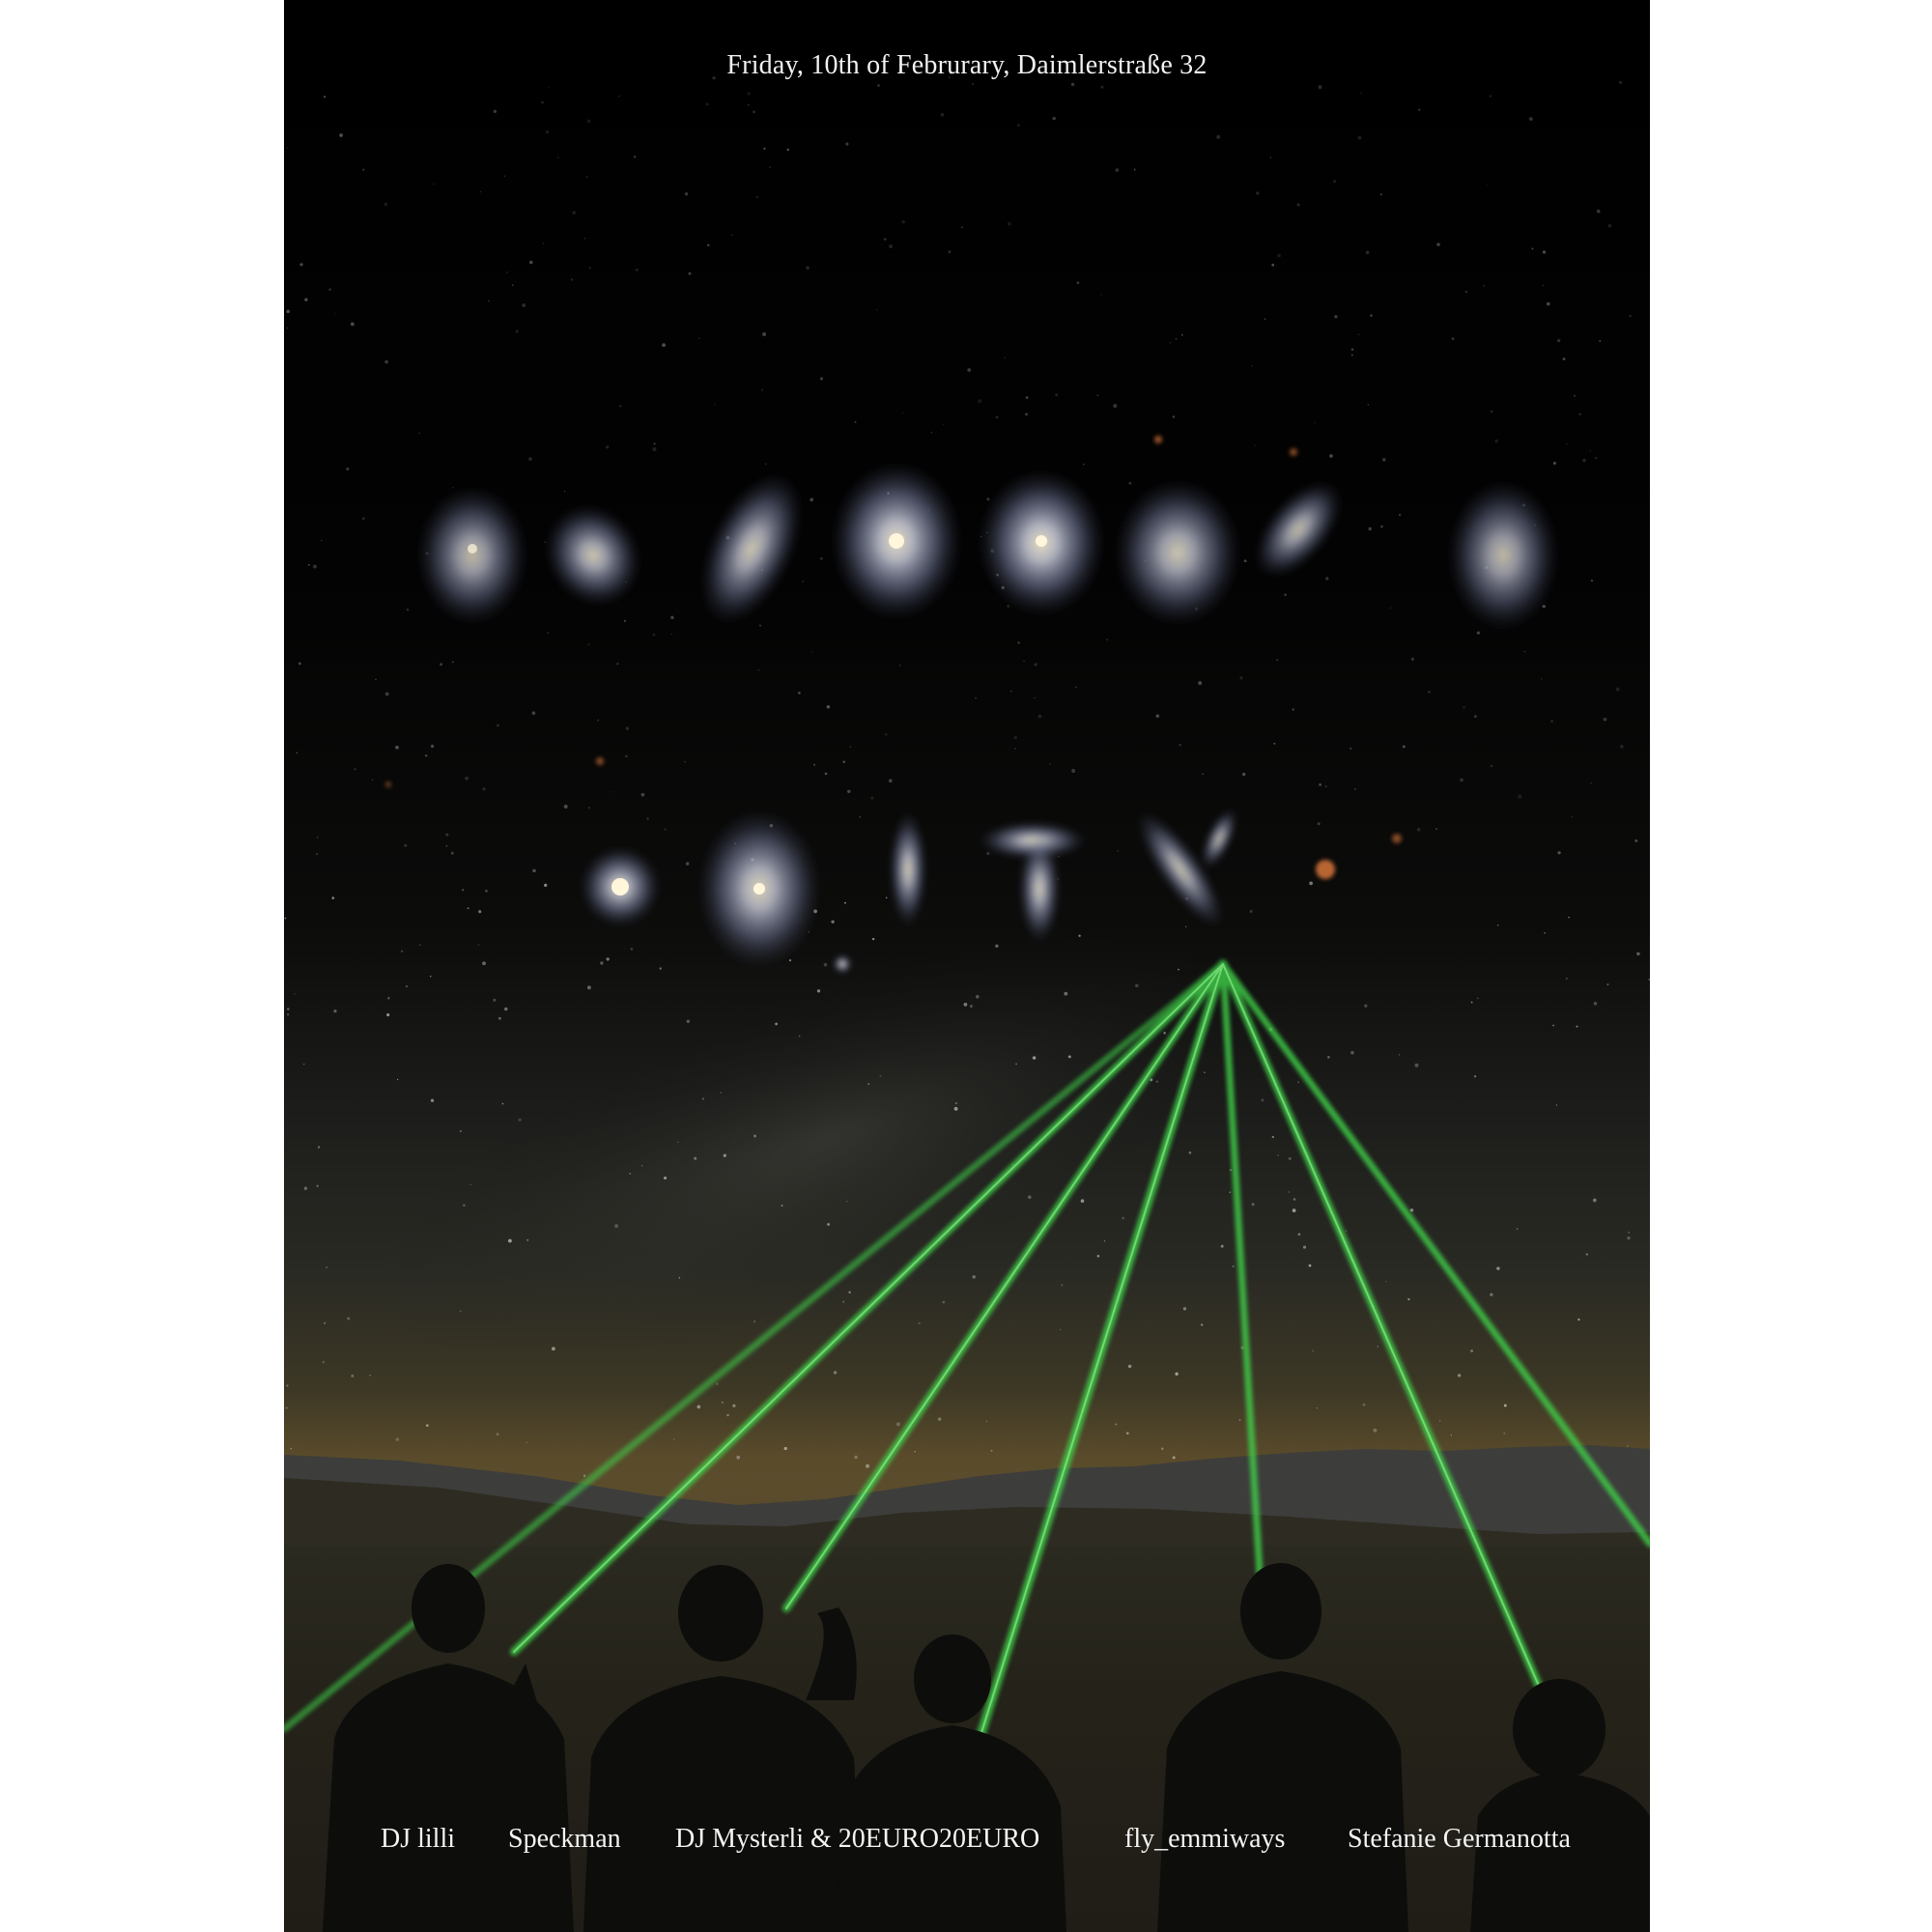 The image size is (1932, 1932). Describe the element at coordinates (757, 714) in the screenshot. I see `galaxy-cores` at that location.